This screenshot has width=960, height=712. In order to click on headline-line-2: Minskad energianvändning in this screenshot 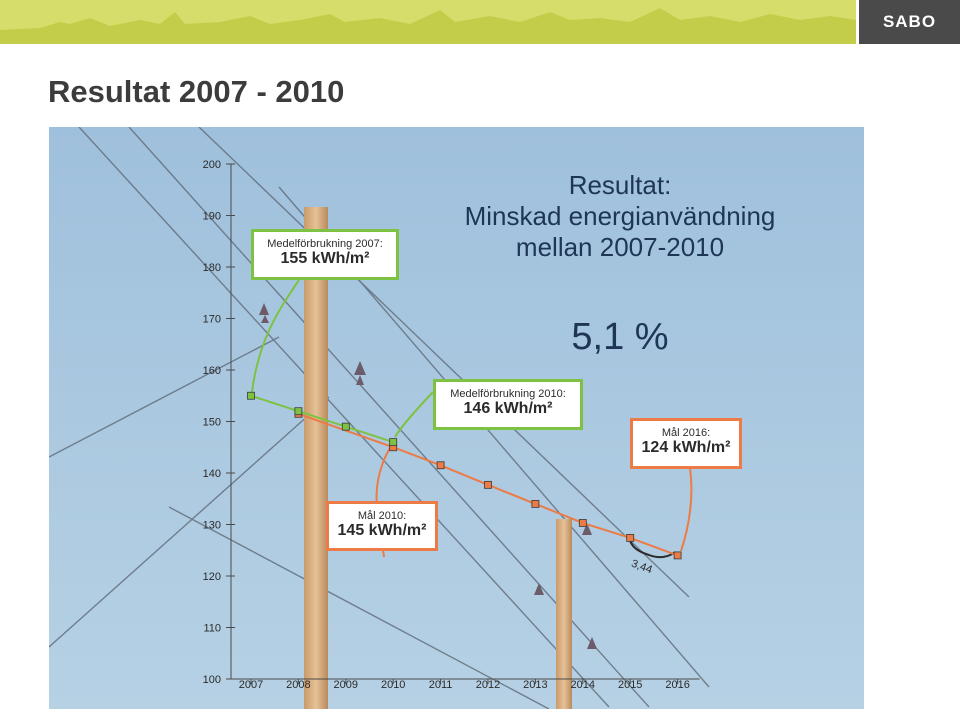, I will do `click(620, 216)`.